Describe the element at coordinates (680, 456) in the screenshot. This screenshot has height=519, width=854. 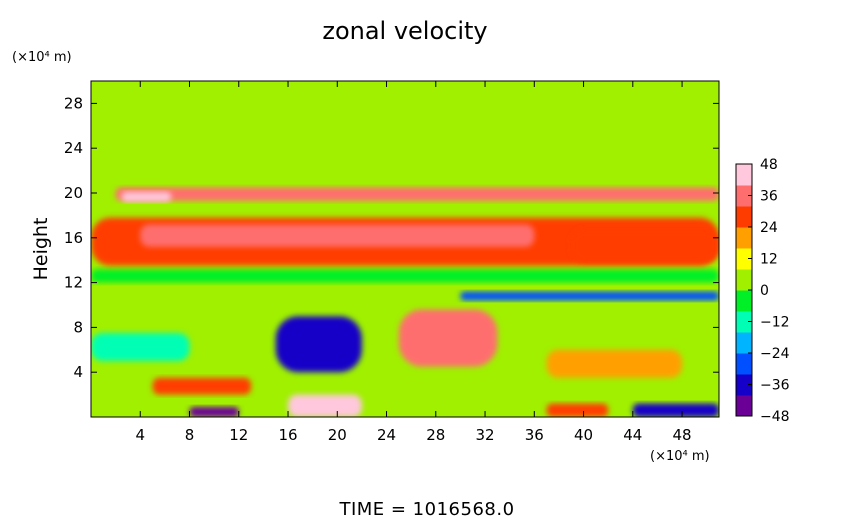
I see `x-unit-label: (×10⁴ m)` at that location.